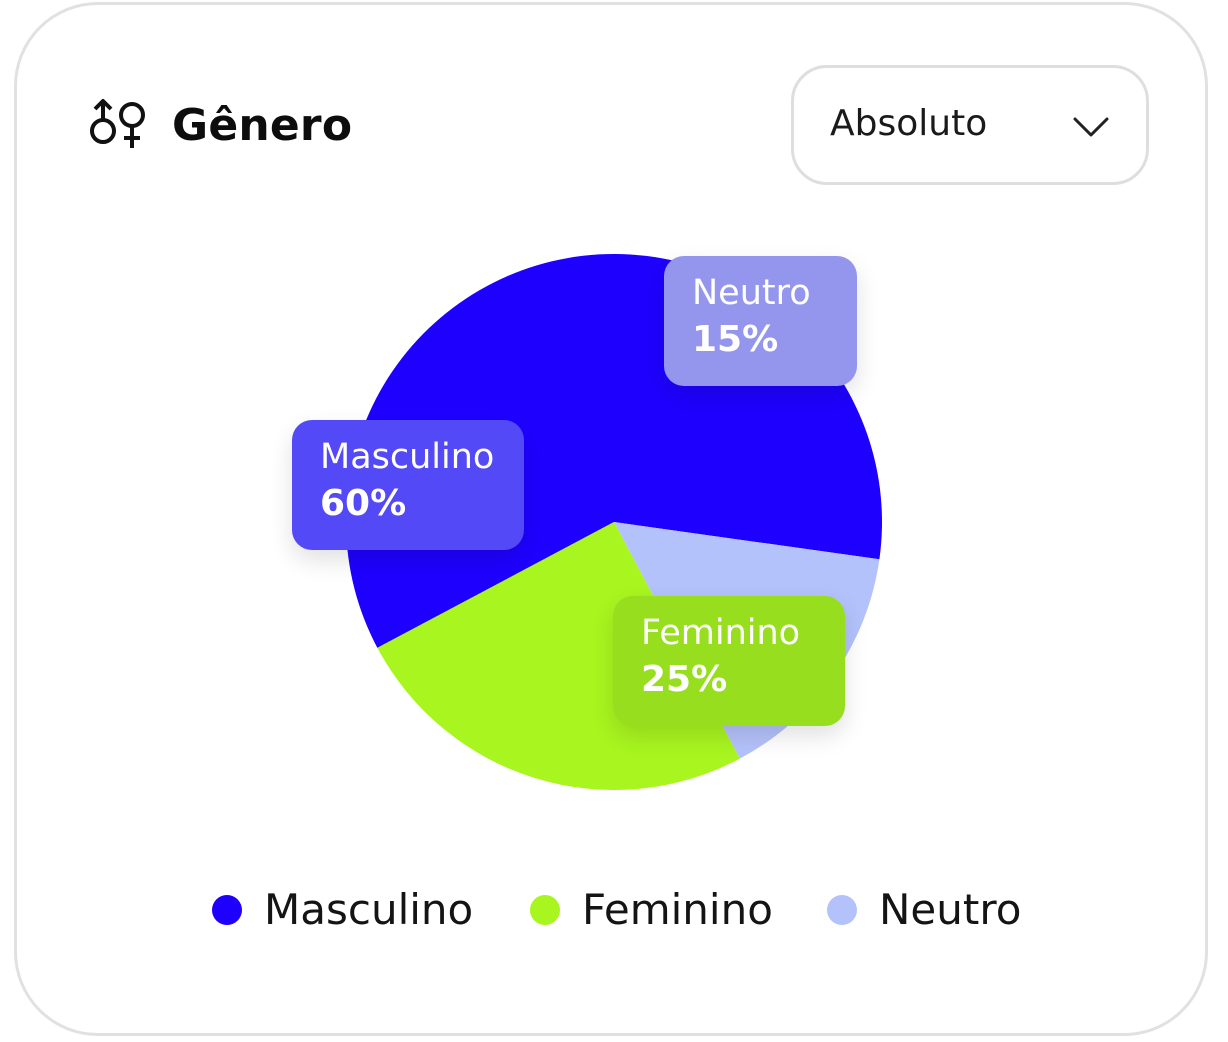 The image size is (1228, 1042). What do you see at coordinates (407, 457) in the screenshot?
I see `tooltip-masculino-name: Masculino` at bounding box center [407, 457].